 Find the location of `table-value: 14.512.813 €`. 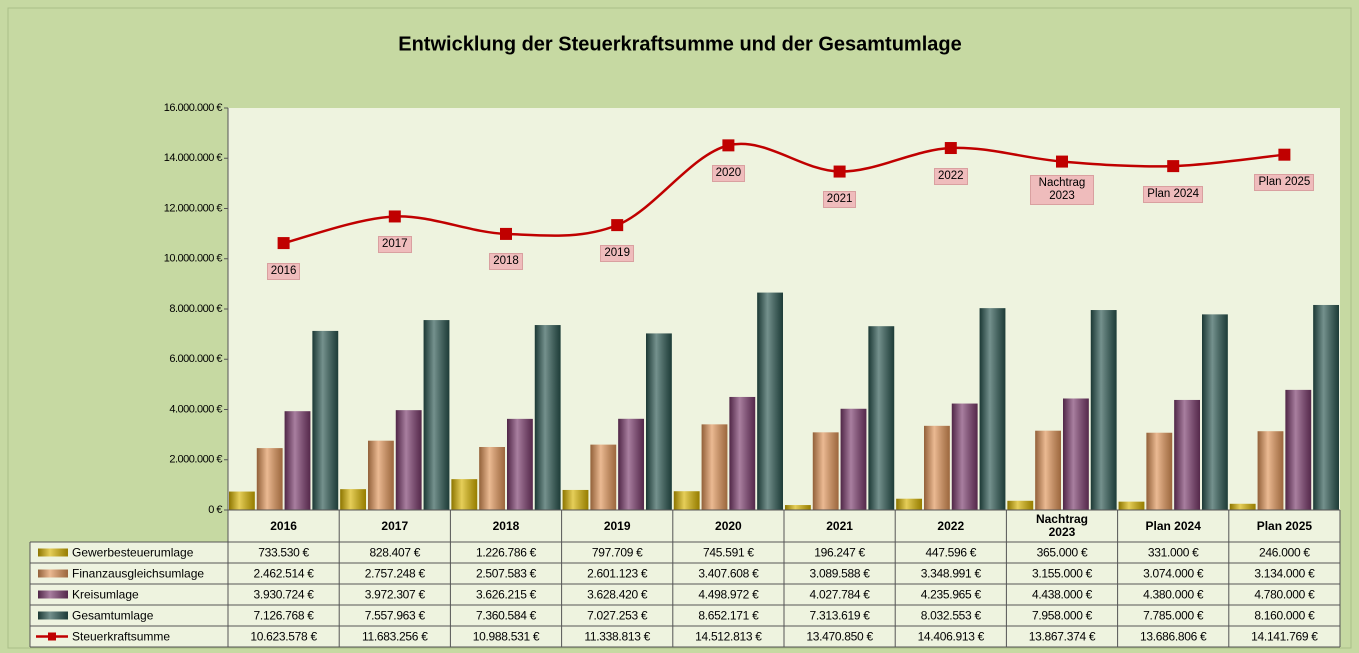

table-value: 14.512.813 € is located at coordinates (728, 637).